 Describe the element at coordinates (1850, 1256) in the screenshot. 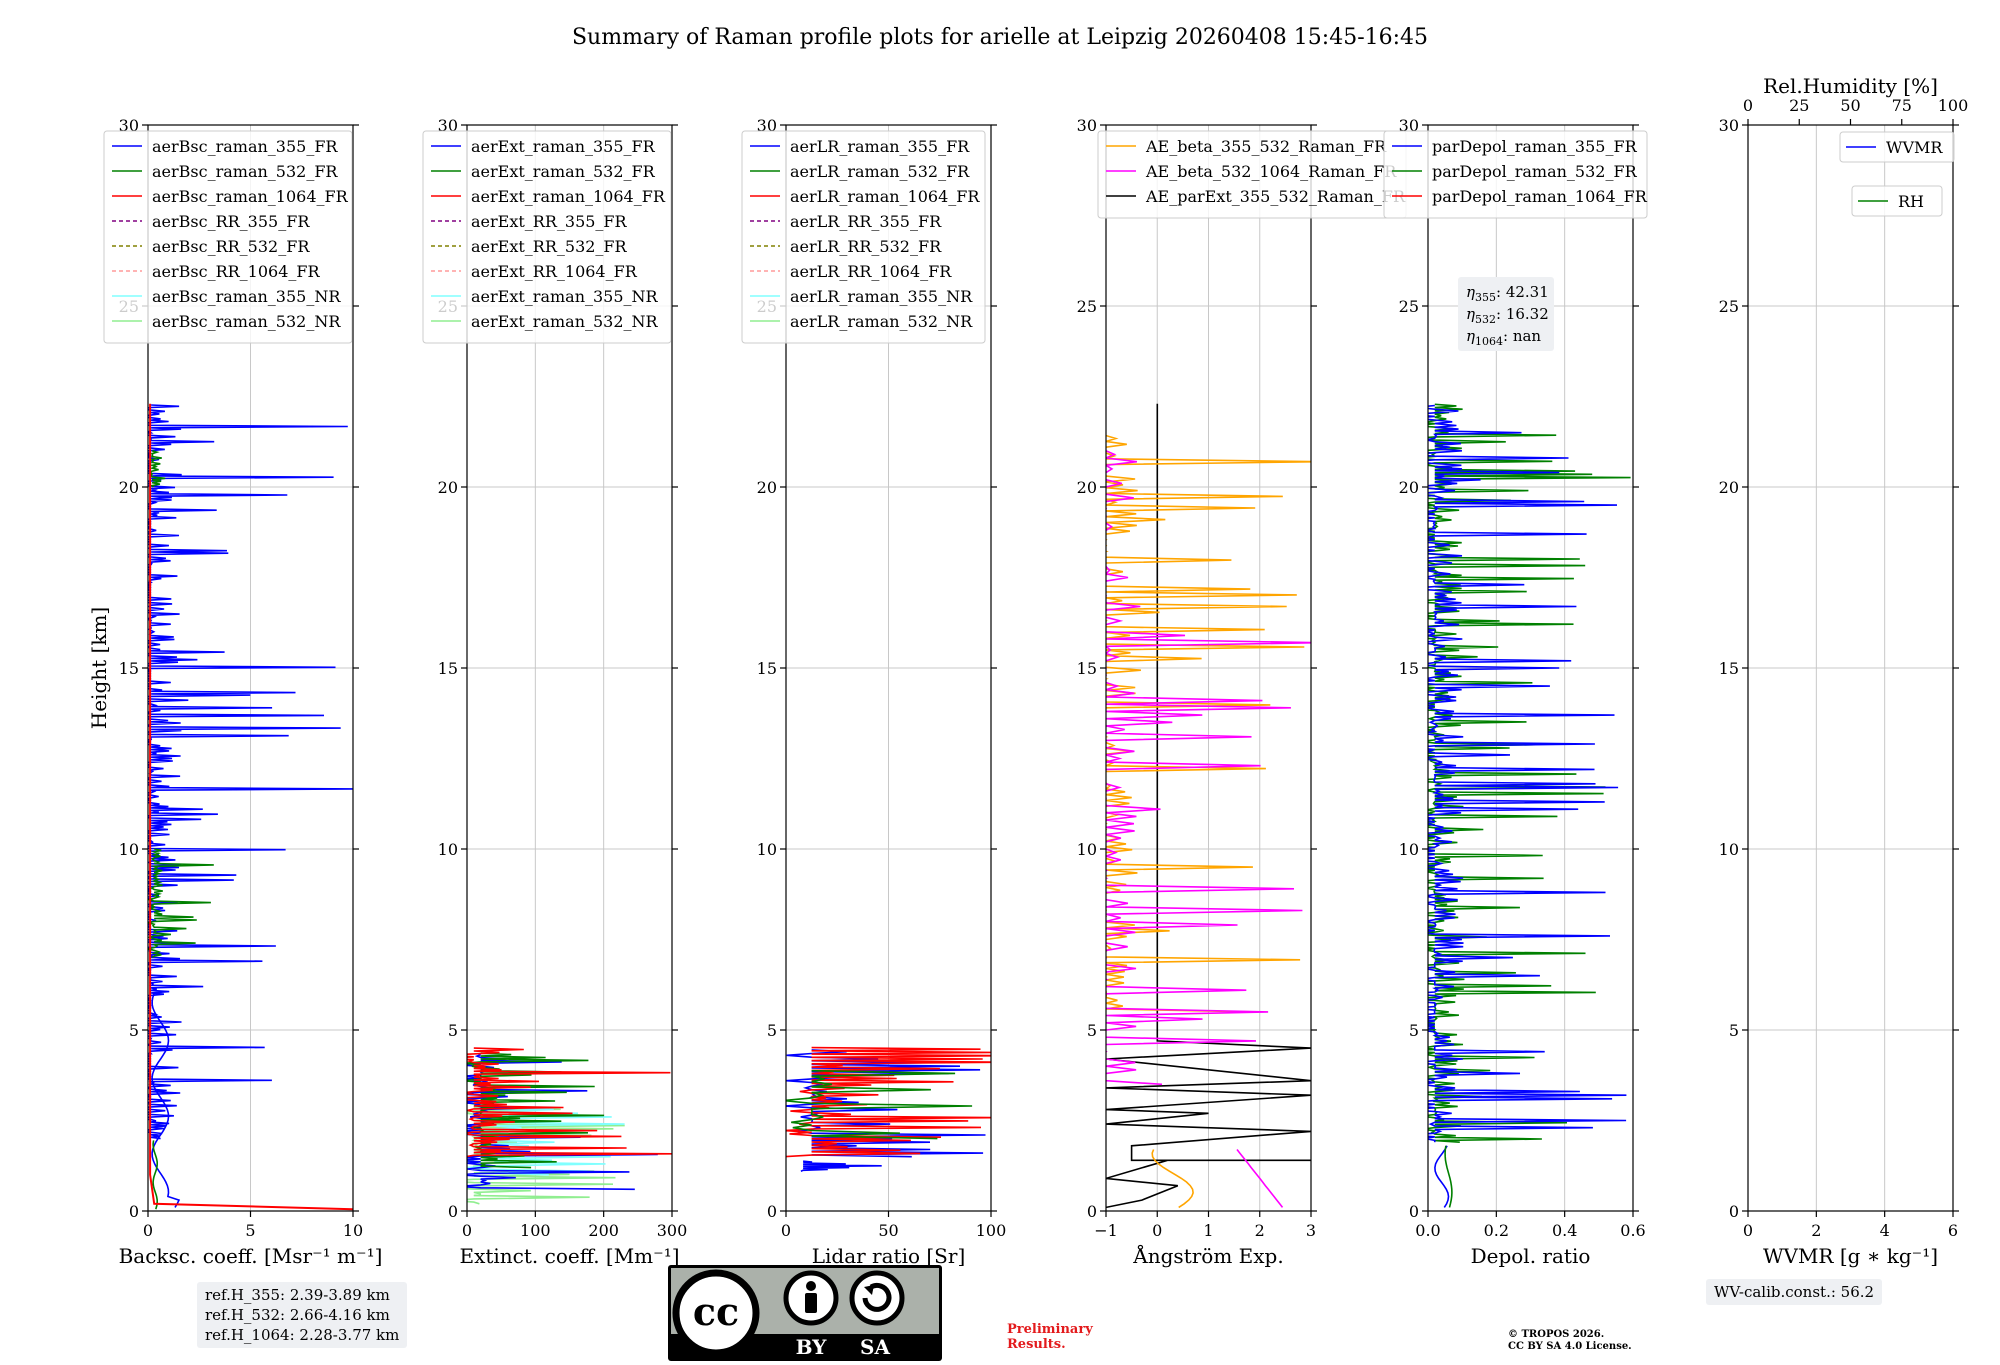

I see `x-axis-label: WVMR [g ∗ kg⁻¹]` at that location.